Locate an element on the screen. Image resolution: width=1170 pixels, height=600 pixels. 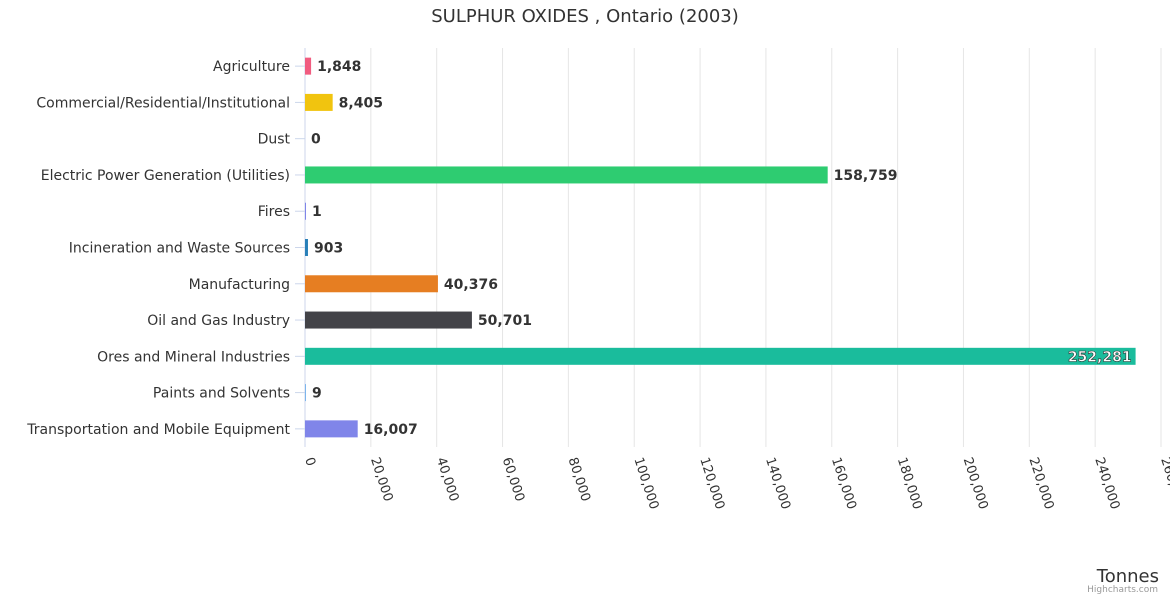
x-tick-label: 0 is located at coordinates (309, 462).